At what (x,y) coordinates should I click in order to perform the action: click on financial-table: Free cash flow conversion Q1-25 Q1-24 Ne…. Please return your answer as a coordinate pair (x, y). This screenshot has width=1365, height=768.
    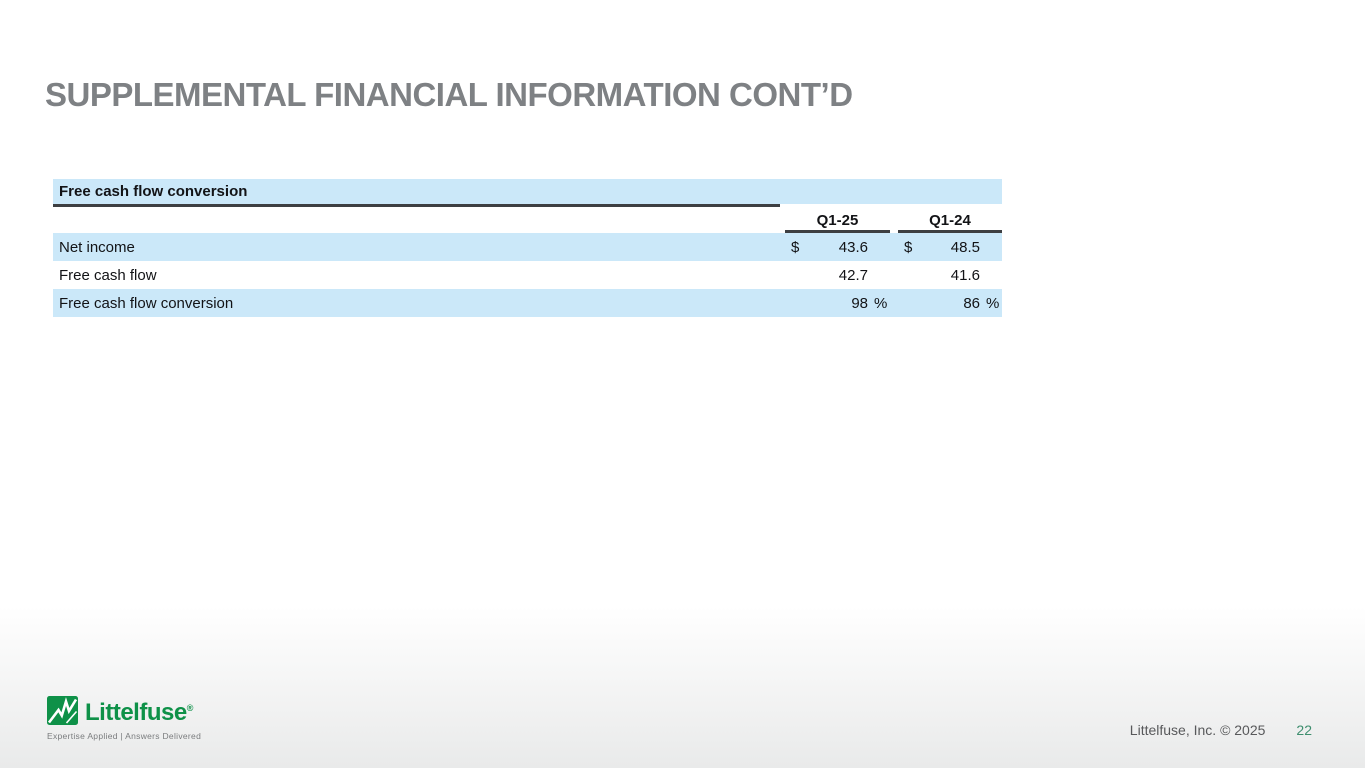
    Looking at the image, I should click on (527, 248).